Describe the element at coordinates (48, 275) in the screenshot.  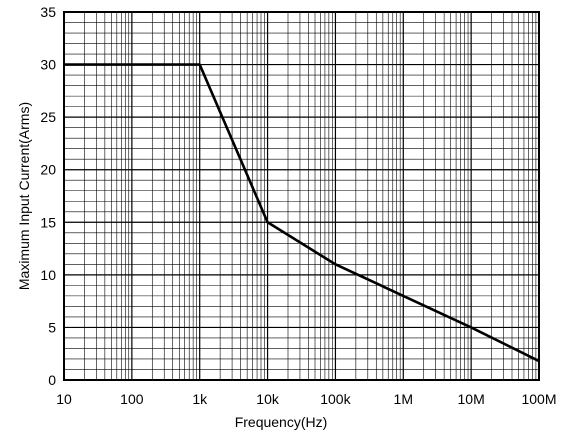
I see `y-tick-label: 10` at that location.